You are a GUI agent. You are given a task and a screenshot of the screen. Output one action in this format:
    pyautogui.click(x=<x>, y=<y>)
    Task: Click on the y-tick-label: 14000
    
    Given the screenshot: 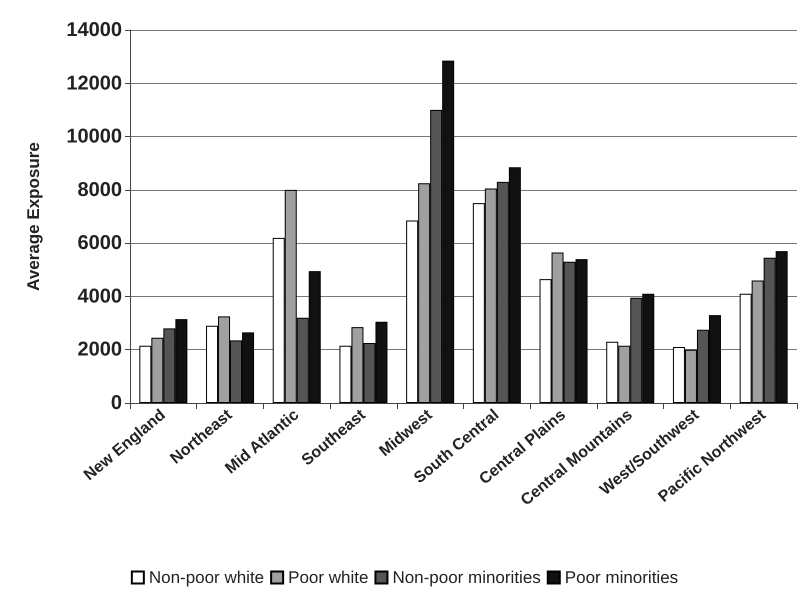 What is the action you would take?
    pyautogui.click(x=94, y=30)
    